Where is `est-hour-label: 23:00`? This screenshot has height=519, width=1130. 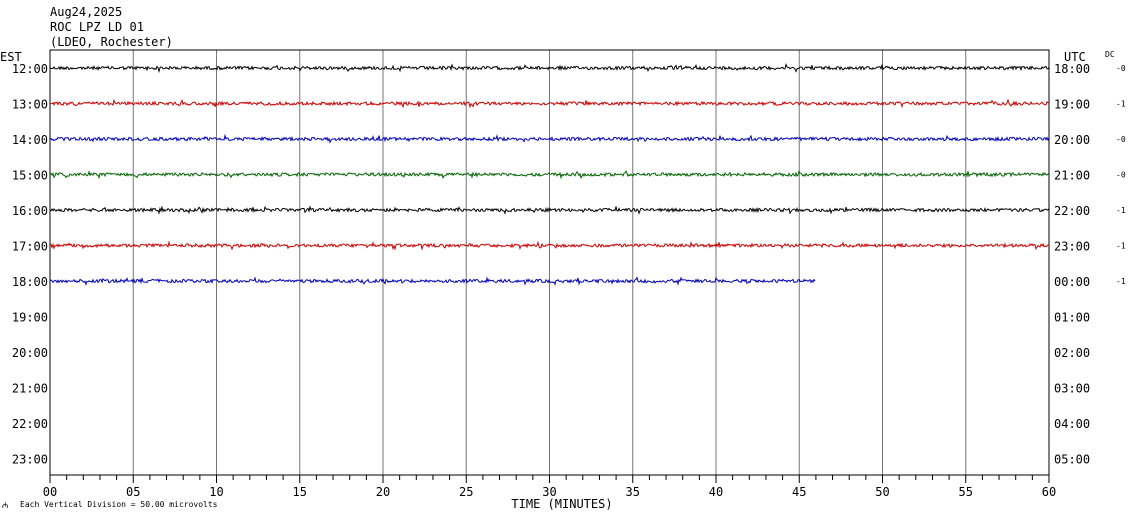 est-hour-label: 23:00 is located at coordinates (30, 460).